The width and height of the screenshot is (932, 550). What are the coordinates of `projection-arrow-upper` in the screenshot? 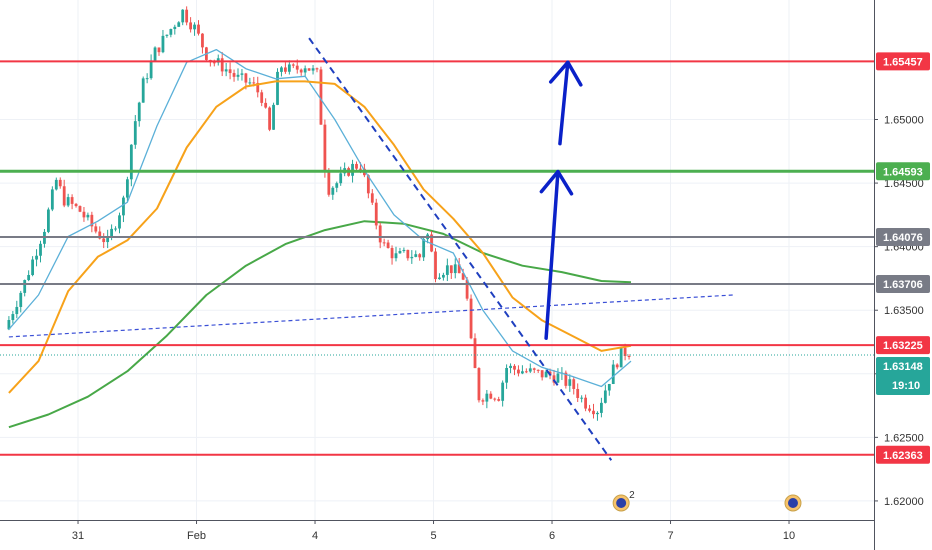 It's located at (565, 103).